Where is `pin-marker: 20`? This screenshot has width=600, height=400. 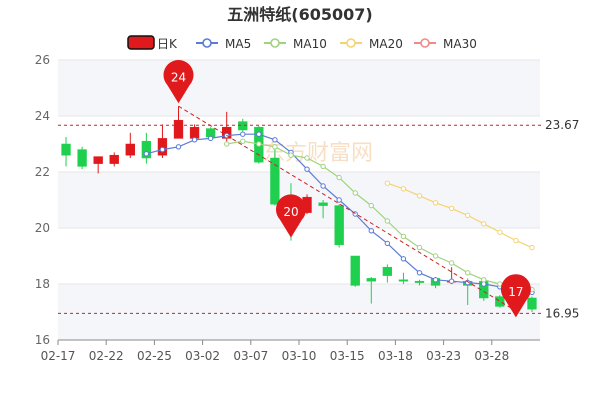 pin-marker: 20 is located at coordinates (290, 216).